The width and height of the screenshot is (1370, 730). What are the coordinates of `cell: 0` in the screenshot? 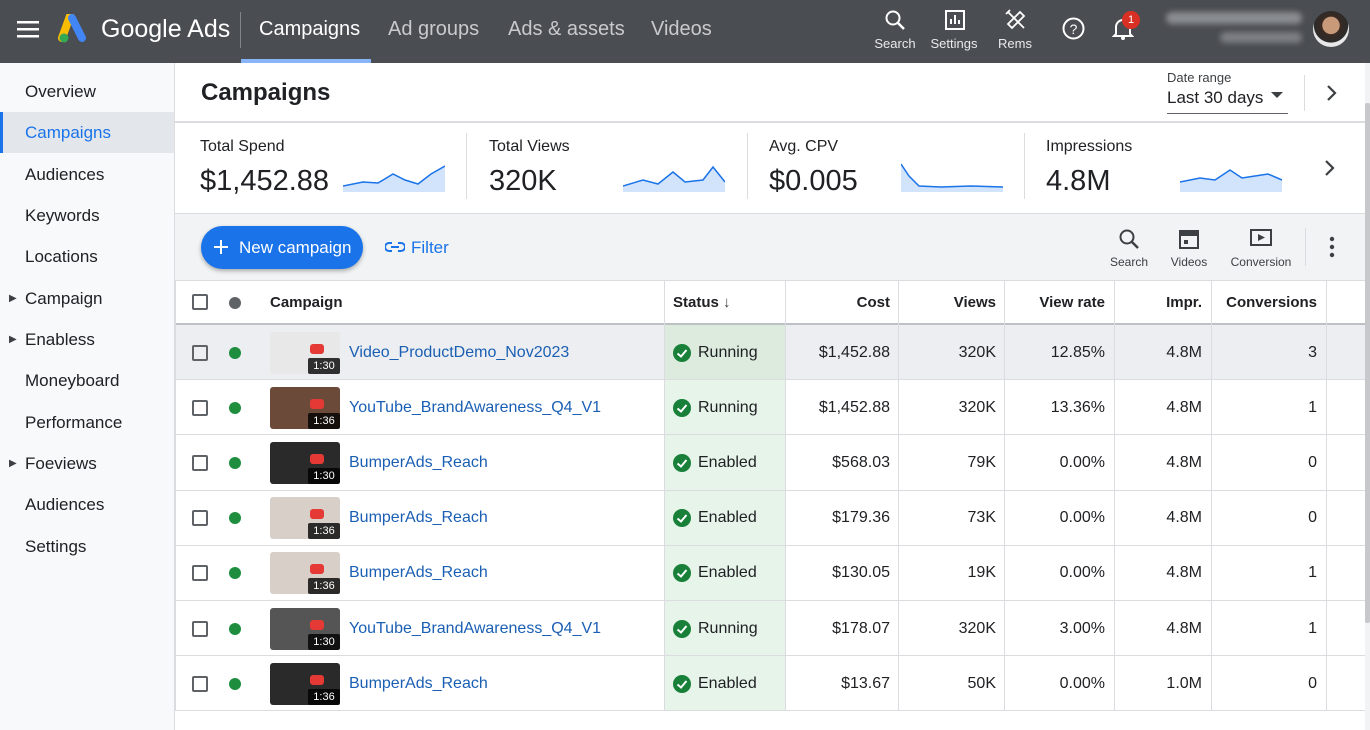 It's located at (1312, 462).